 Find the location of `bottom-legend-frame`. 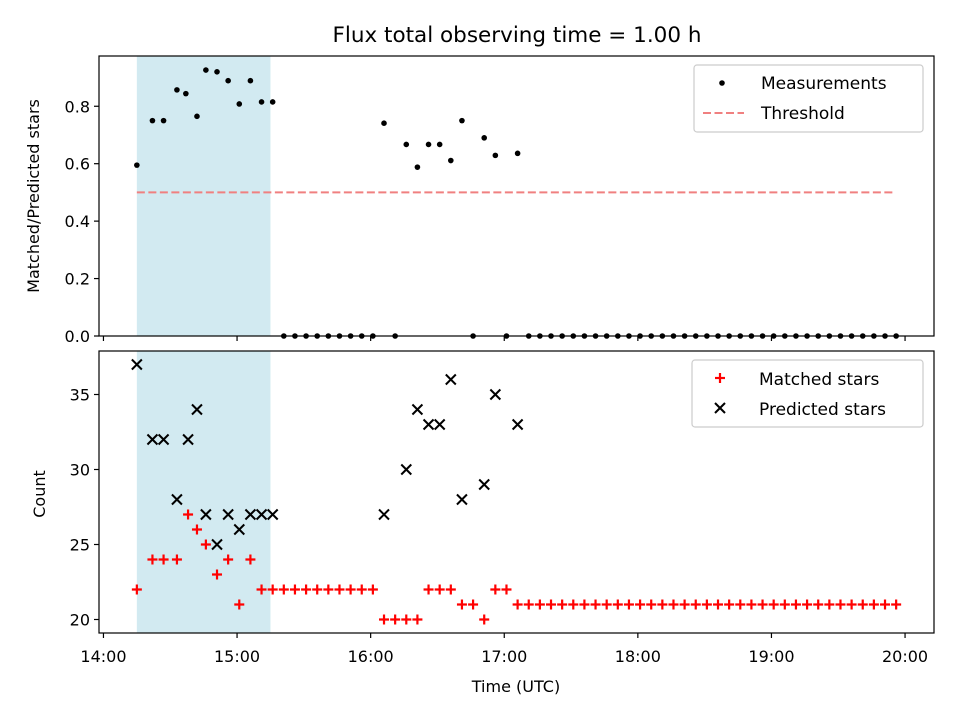

bottom-legend-frame is located at coordinates (807, 393).